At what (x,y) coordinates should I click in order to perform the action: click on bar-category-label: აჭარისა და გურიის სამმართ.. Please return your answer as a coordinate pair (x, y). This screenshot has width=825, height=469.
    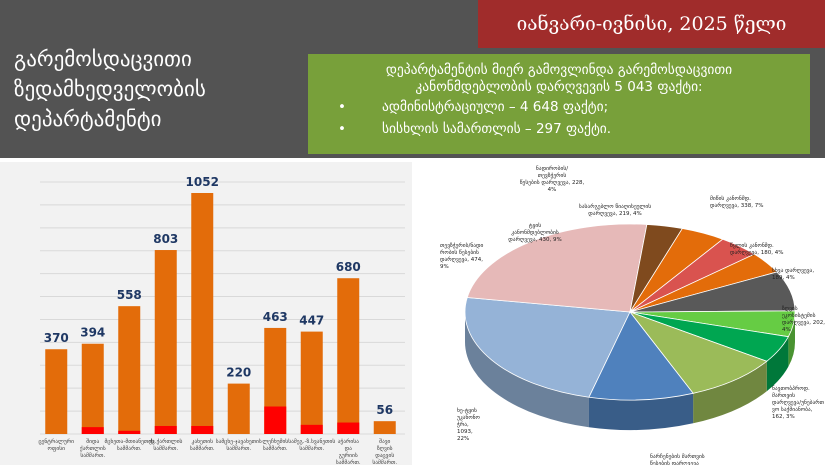
    Looking at the image, I should click on (348, 451).